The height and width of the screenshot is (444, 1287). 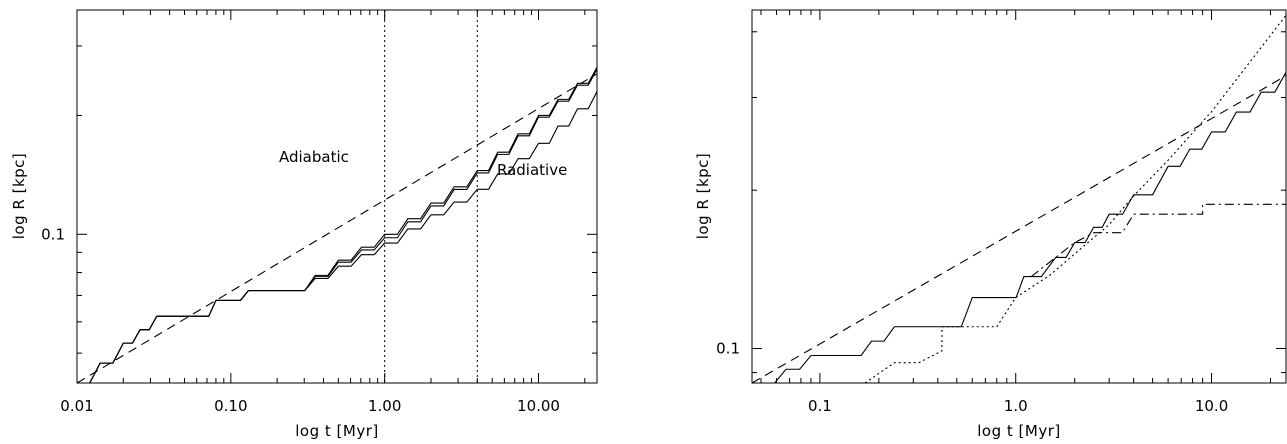 What do you see at coordinates (19, 196) in the screenshot?
I see `left-y-axis-label: log R [kpc]` at bounding box center [19, 196].